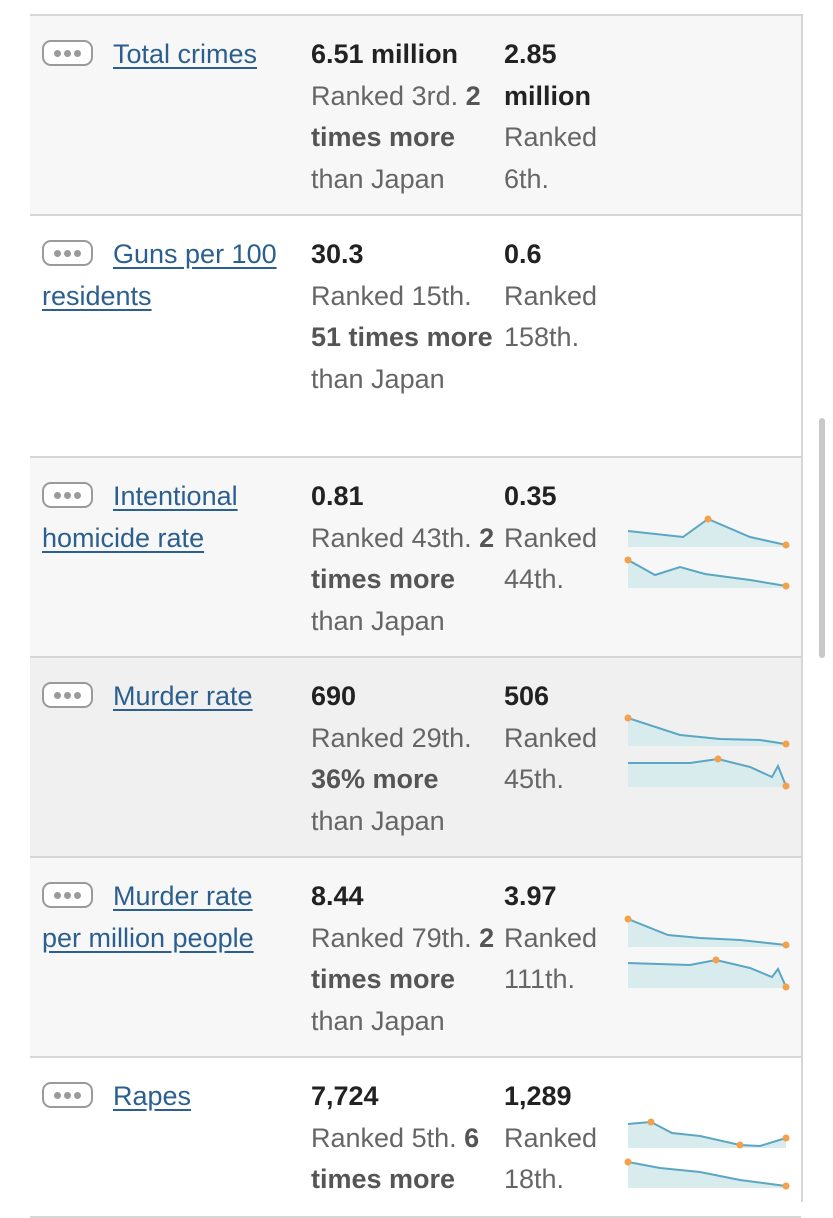 The image size is (833, 1218). Describe the element at coordinates (375, 779) in the screenshot. I see `comparison: 36% more` at that location.